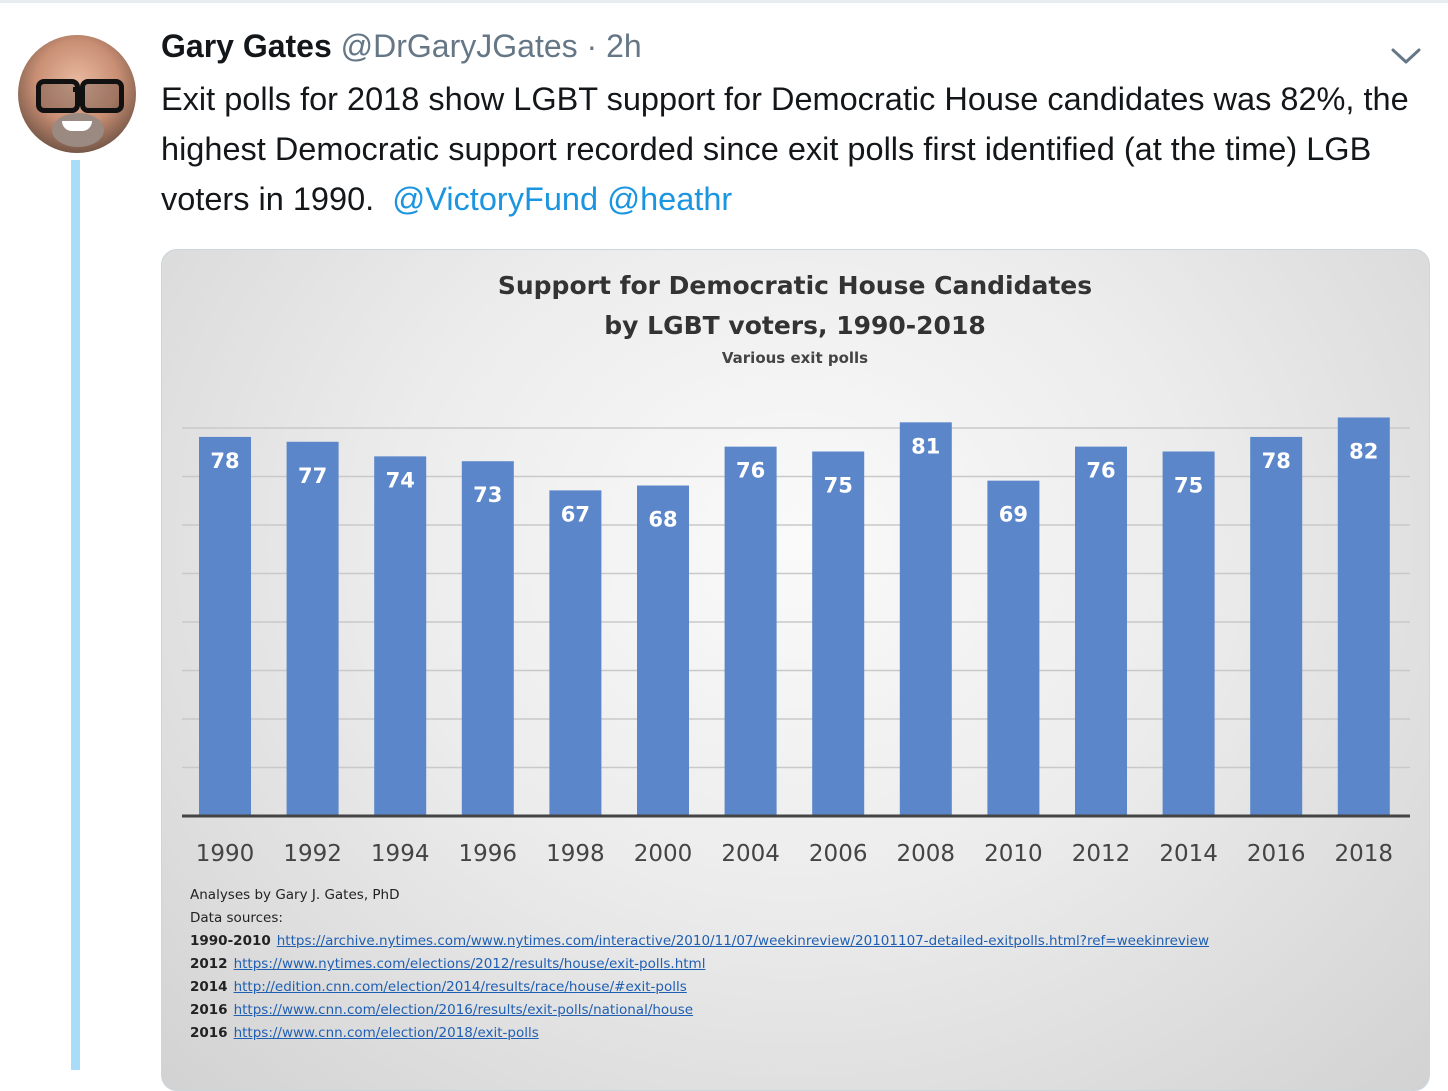 This screenshot has height=1091, width=1448. Describe the element at coordinates (1013, 515) in the screenshot. I see `bar-value-label: 69` at that location.